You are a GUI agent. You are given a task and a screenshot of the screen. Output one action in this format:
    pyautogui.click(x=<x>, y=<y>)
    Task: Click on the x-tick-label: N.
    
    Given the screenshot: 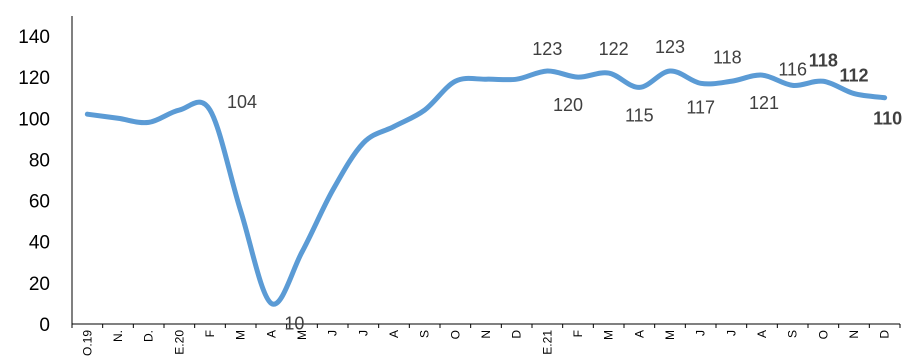 What is the action you would take?
    pyautogui.click(x=118, y=336)
    